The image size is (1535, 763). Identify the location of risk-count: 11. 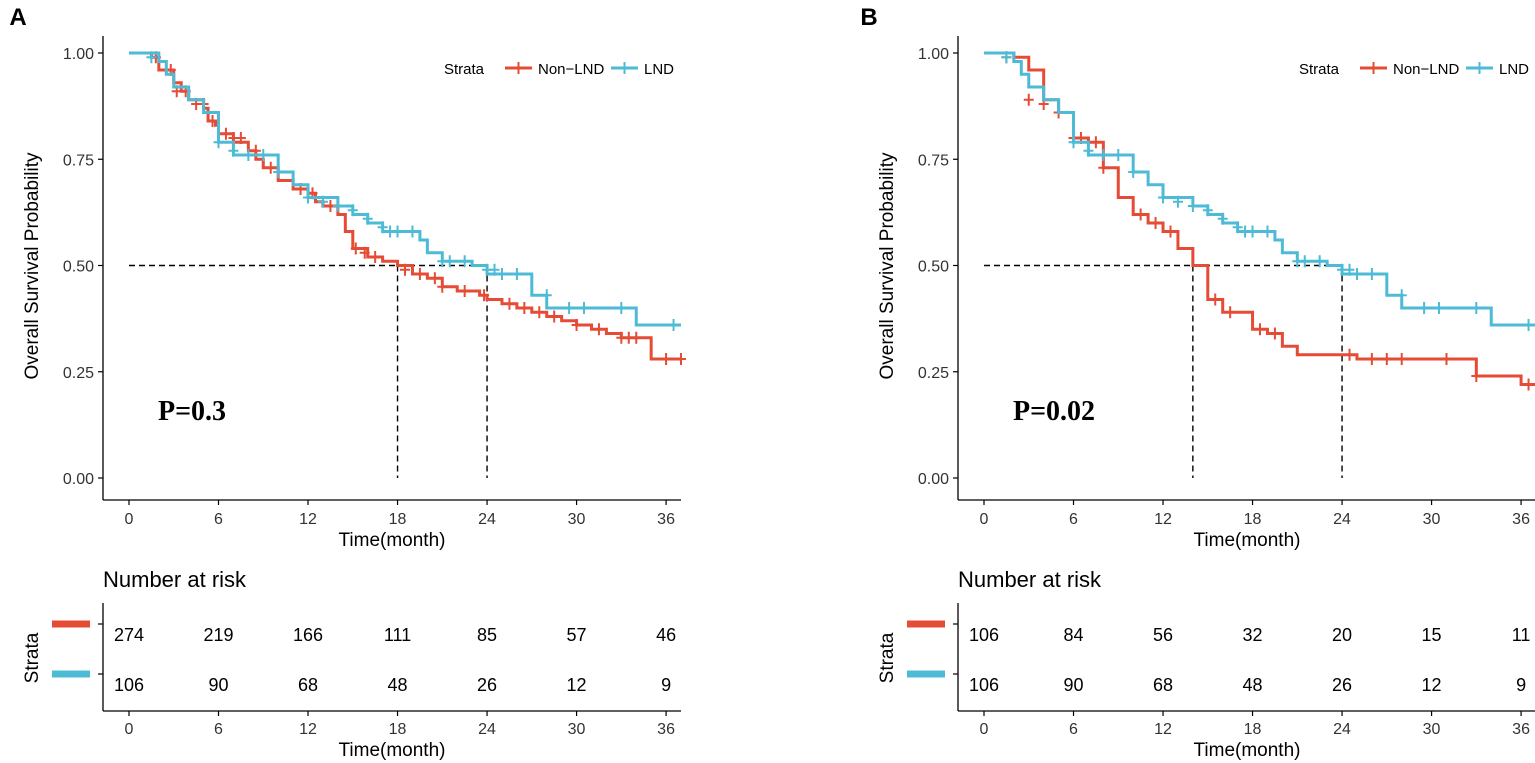
(1521, 635).